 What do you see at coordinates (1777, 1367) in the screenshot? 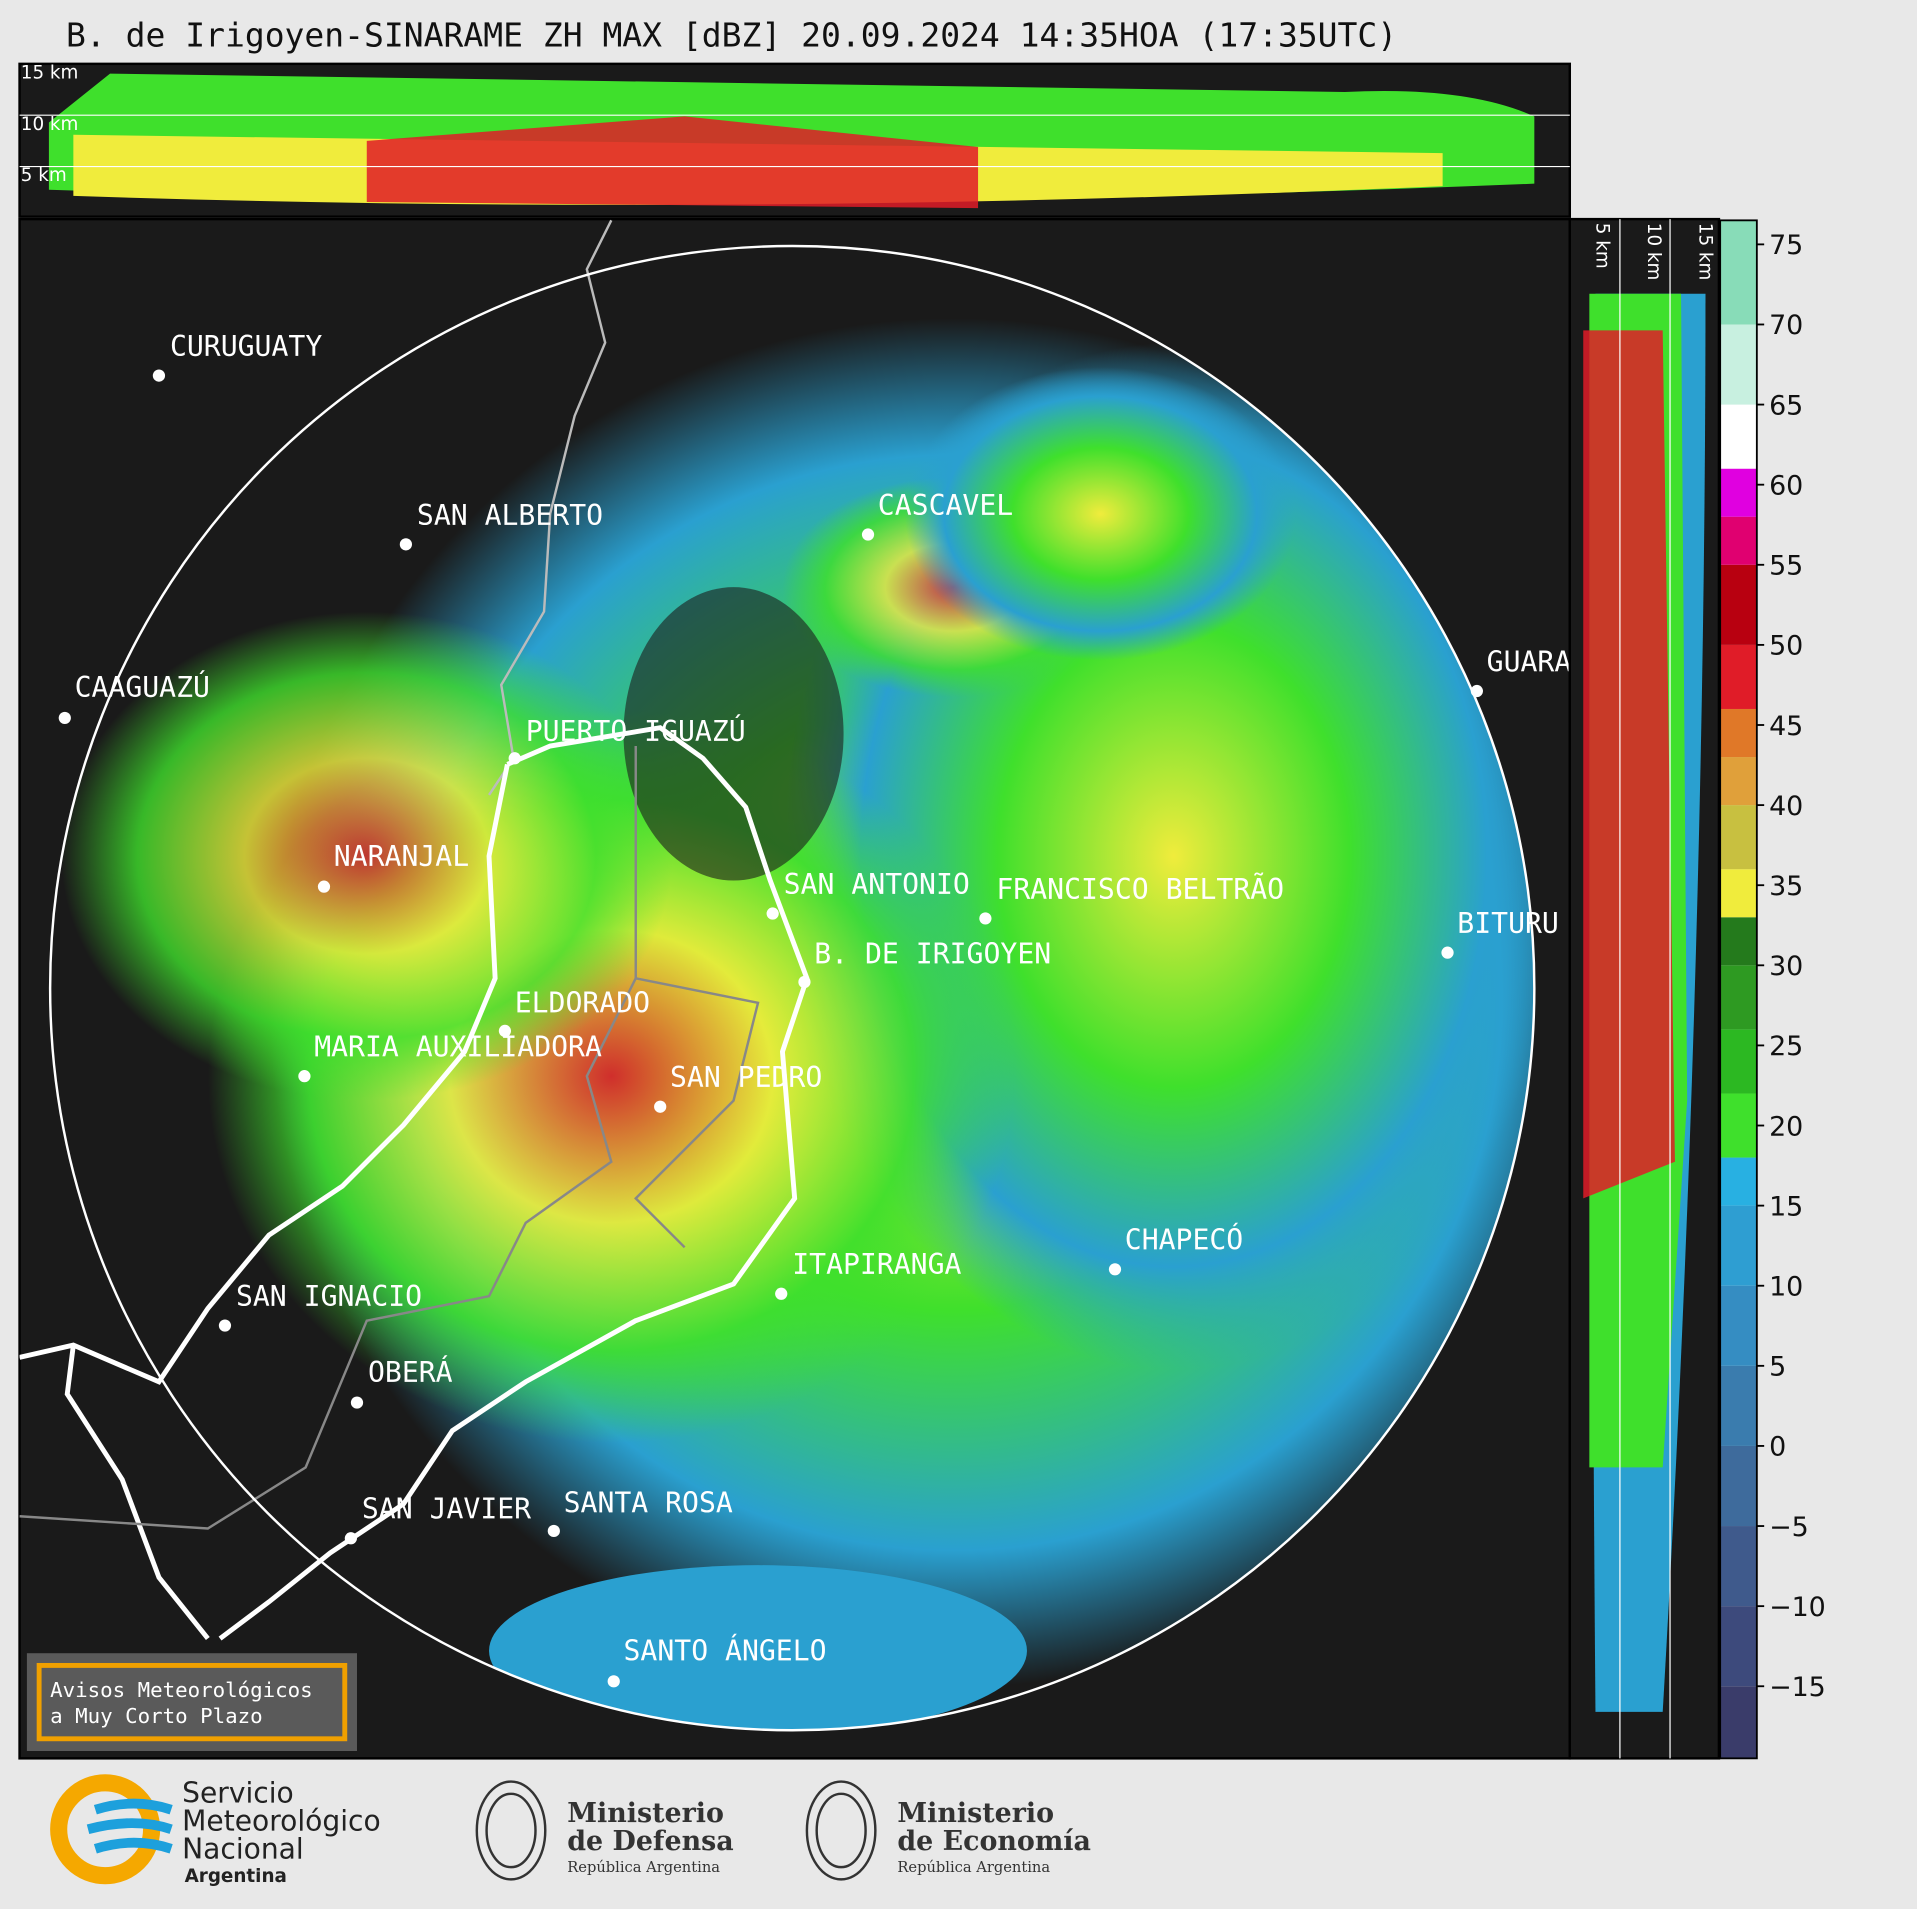
I see `tick-label: 5` at bounding box center [1777, 1367].